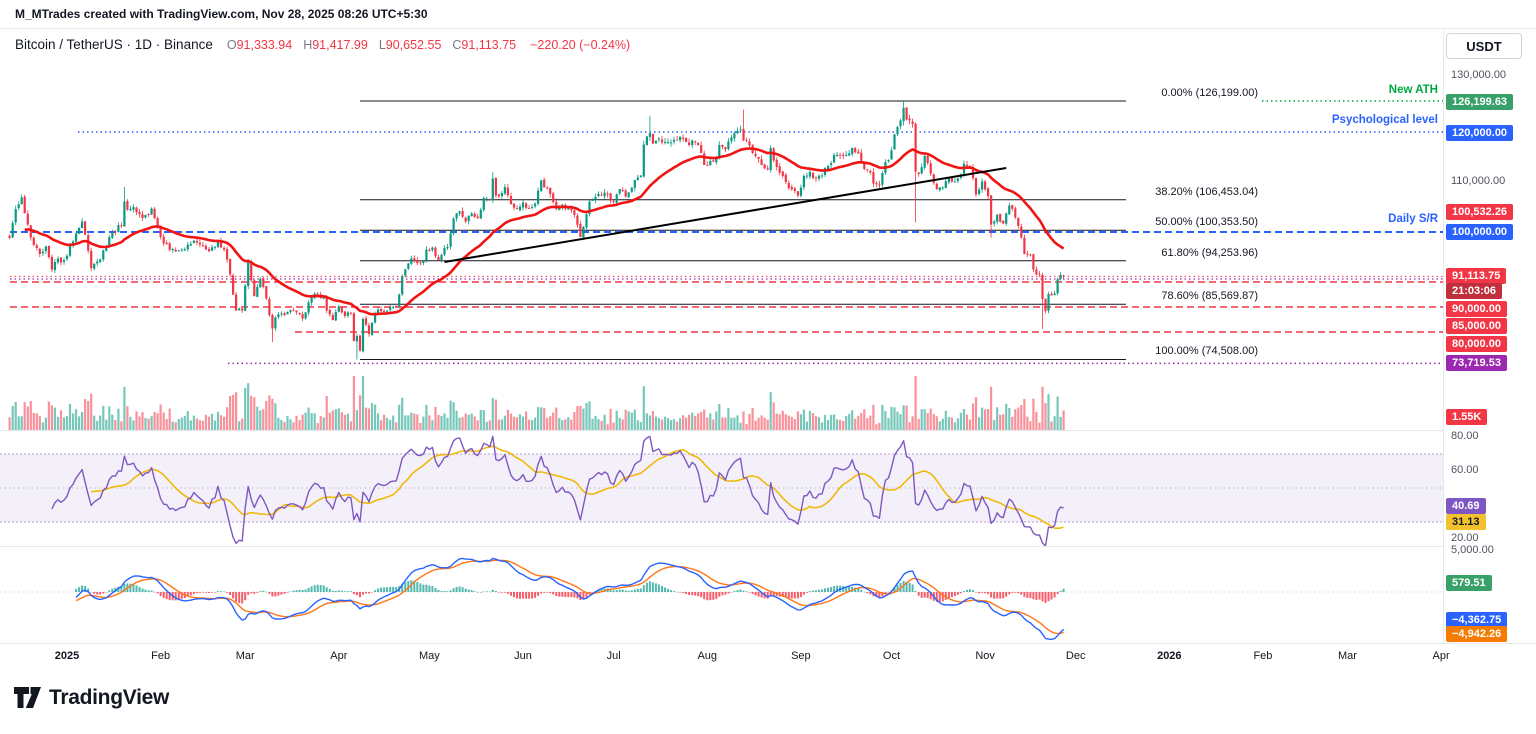 This screenshot has width=1536, height=734. What do you see at coordinates (1477, 634) in the screenshot?
I see `price-badge: −4,942.26` at bounding box center [1477, 634].